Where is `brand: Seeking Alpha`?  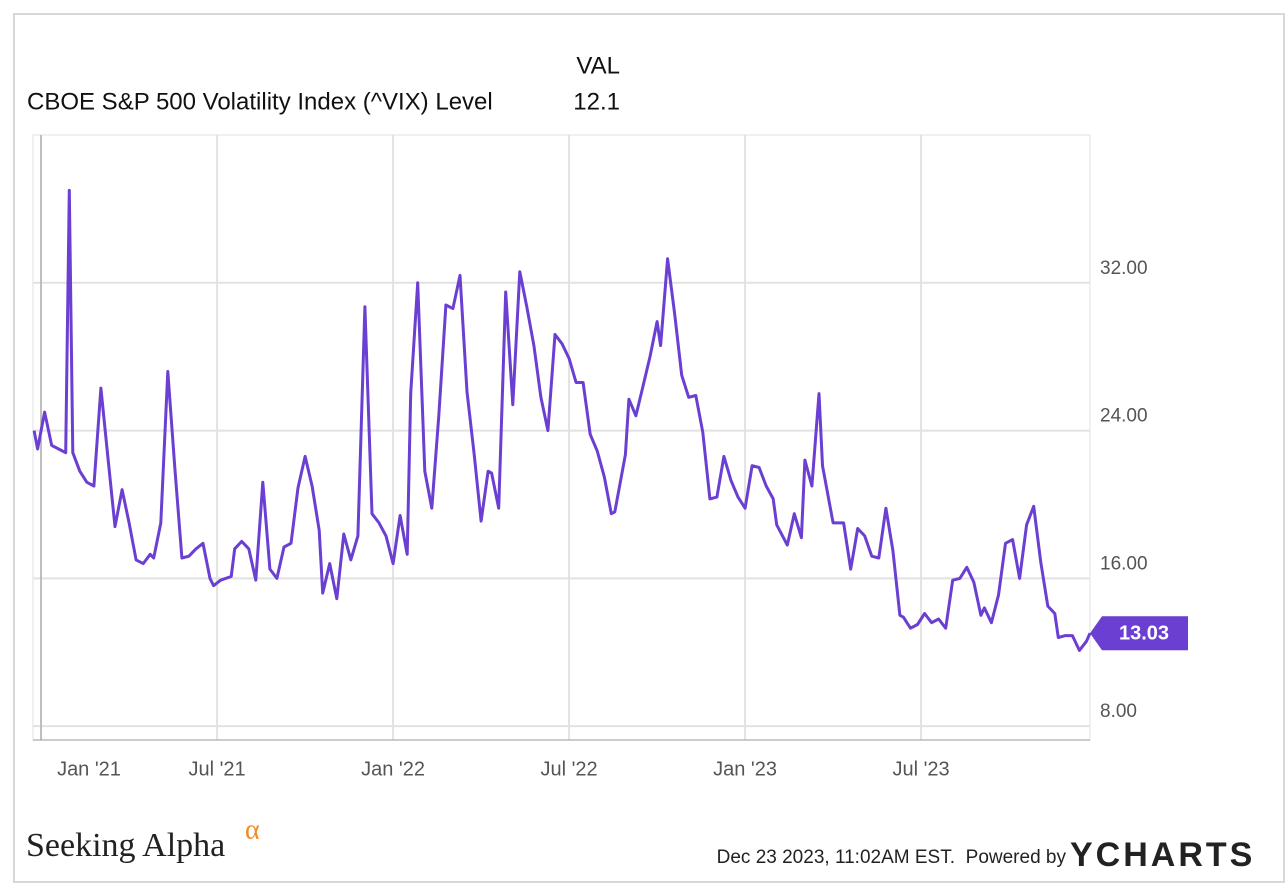 brand: Seeking Alpha is located at coordinates (125, 845).